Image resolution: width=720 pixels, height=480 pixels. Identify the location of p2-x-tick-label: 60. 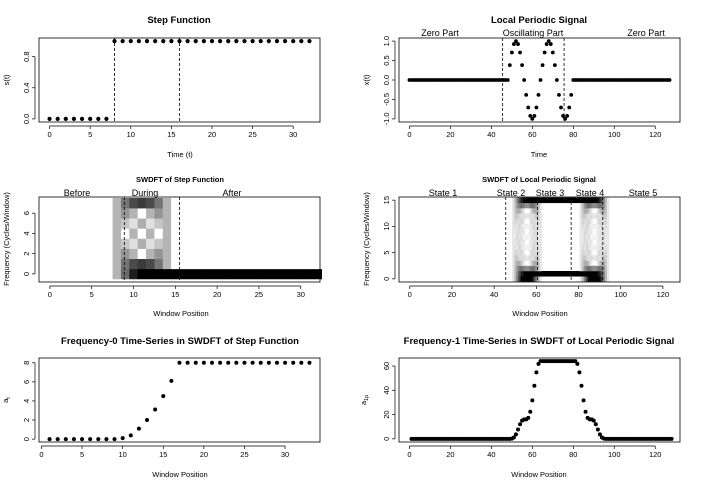
(532, 134).